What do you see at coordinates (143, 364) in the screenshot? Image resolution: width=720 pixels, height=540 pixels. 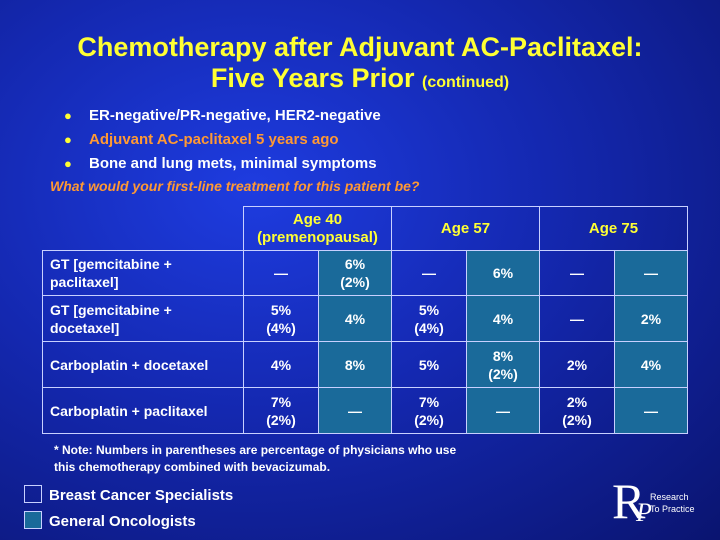 I see `row-label: Carboplatin + docetaxel` at bounding box center [143, 364].